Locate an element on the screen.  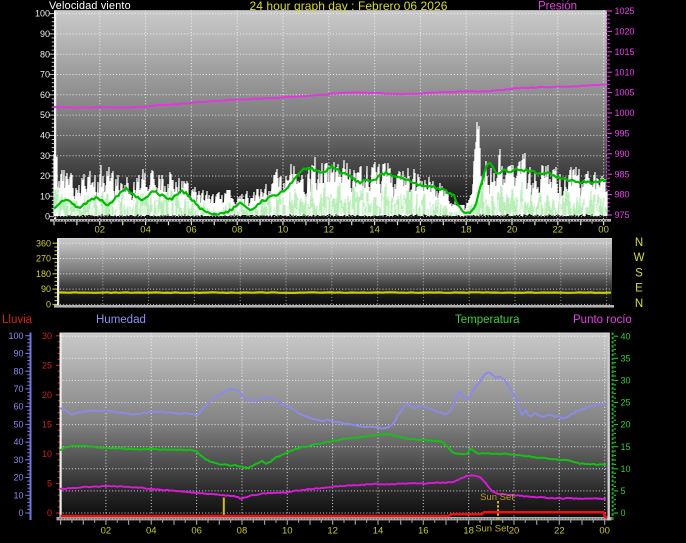
svg-text: 975 is located at coordinates (622, 215).